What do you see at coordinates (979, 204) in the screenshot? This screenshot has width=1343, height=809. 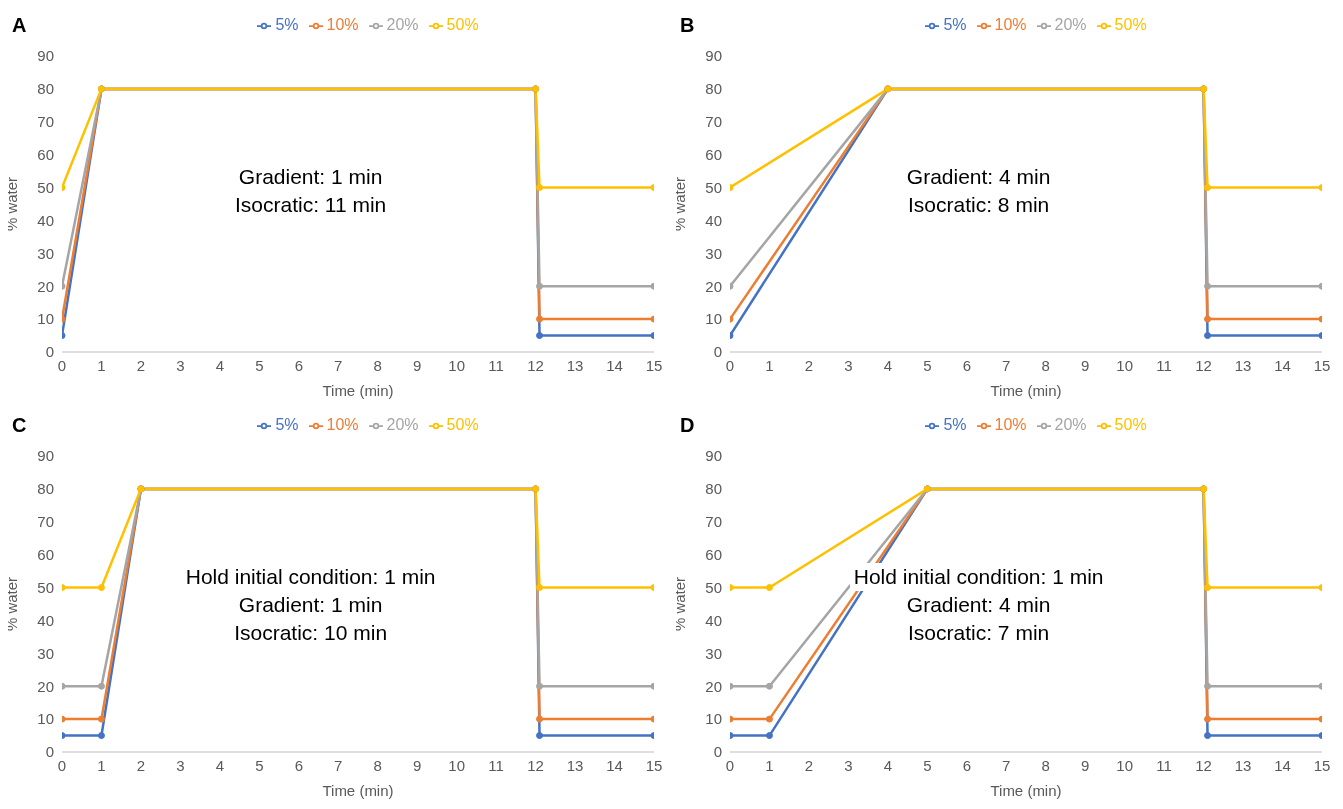 I see `annotation: Isocratic: 8 min` at bounding box center [979, 204].